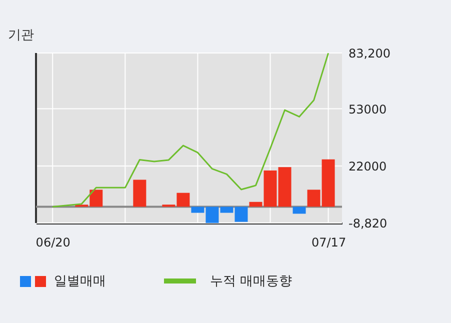  Describe the element at coordinates (367, 109) in the screenshot. I see `y-tick-label: 53000` at that location.